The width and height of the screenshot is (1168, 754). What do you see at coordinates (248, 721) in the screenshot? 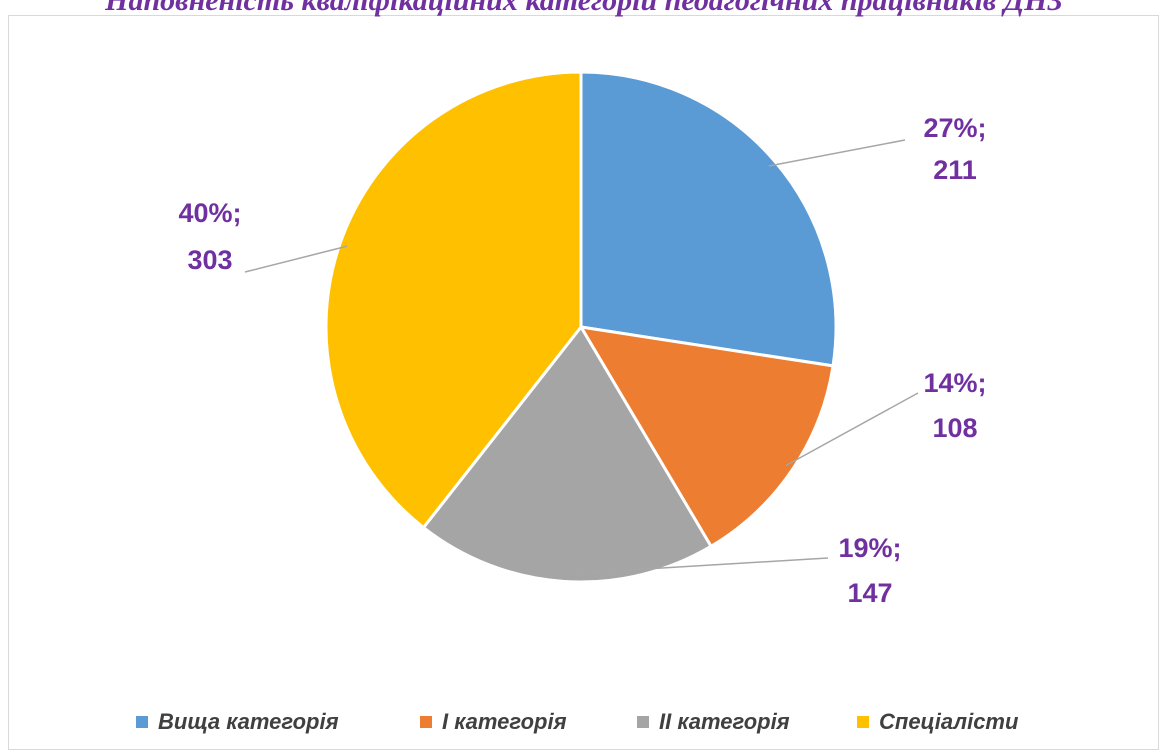
I see `legend-label: Вища категорія` at bounding box center [248, 721].